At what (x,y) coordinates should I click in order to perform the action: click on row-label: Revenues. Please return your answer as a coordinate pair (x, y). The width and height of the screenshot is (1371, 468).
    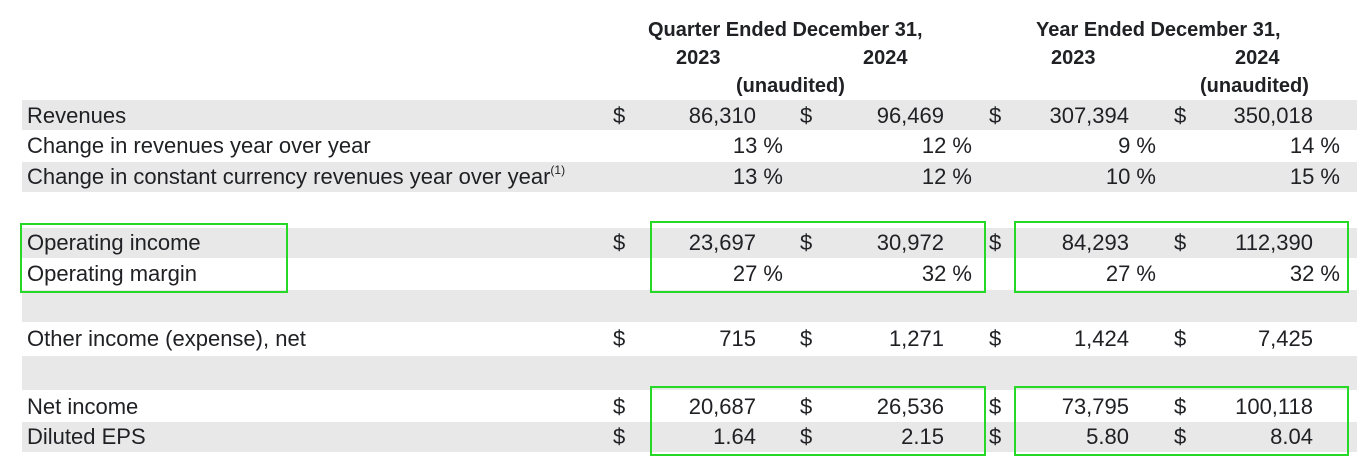
    Looking at the image, I should click on (77, 115).